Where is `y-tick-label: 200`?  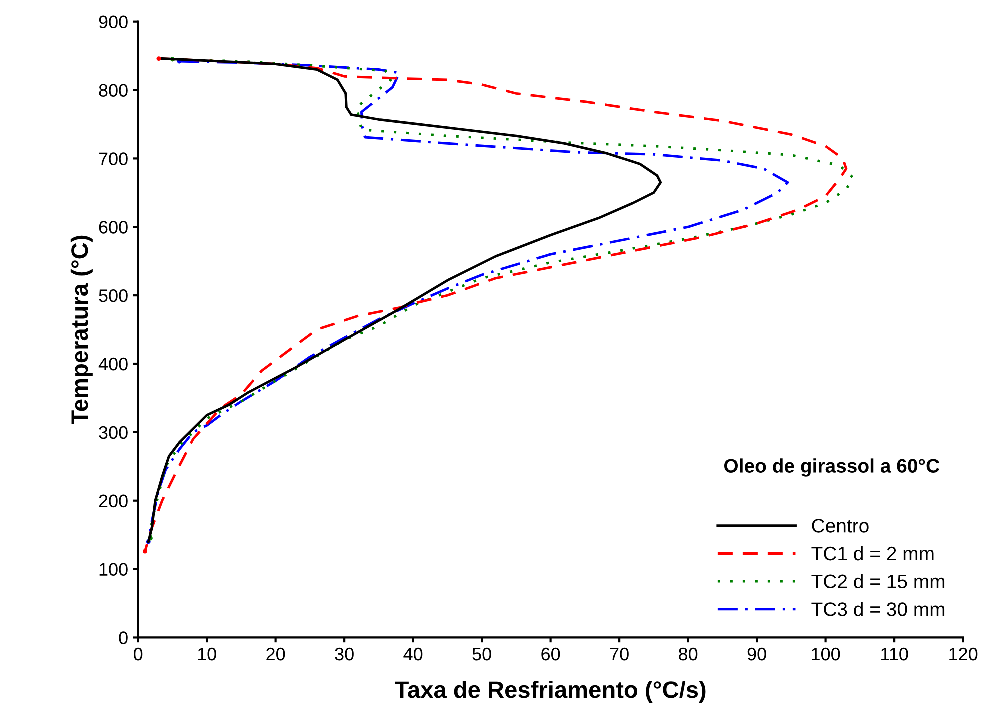
y-tick-label: 200 is located at coordinates (113, 501).